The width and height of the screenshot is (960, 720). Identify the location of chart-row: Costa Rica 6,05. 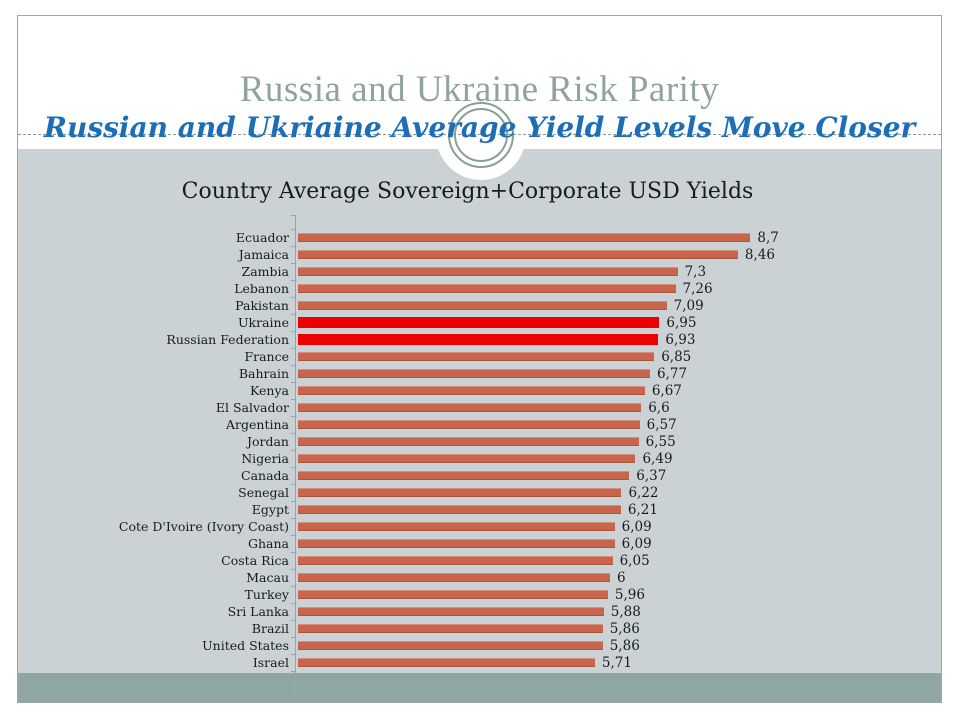
(479, 560).